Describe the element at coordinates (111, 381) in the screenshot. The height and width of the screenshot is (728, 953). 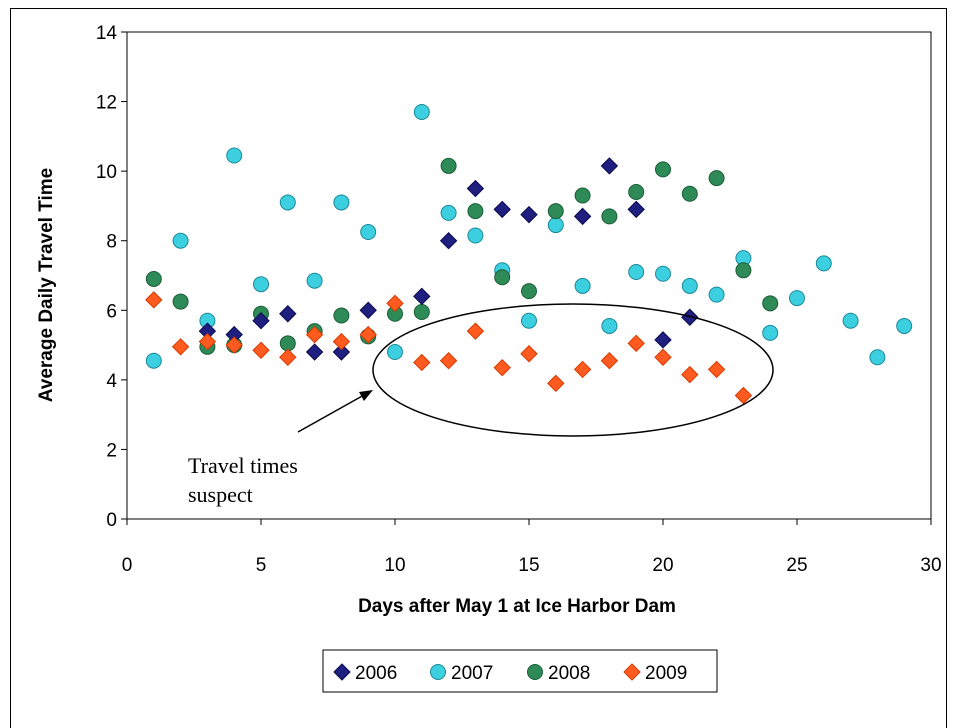
I see `y-tick-label: 4` at that location.